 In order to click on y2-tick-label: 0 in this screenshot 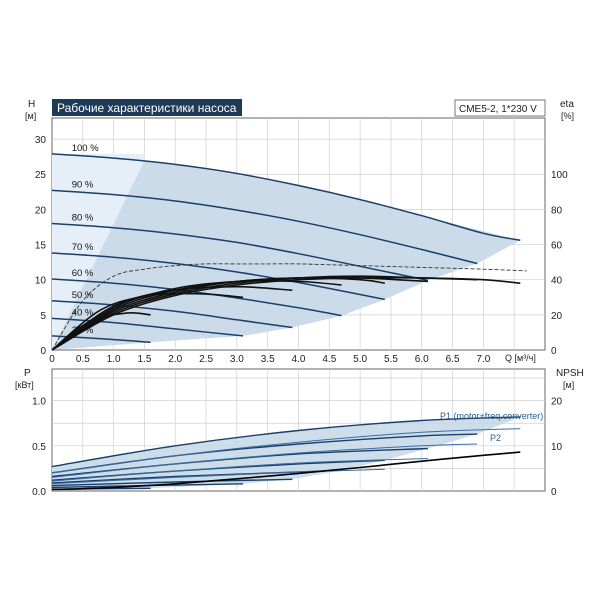, I will do `click(554, 351)`.